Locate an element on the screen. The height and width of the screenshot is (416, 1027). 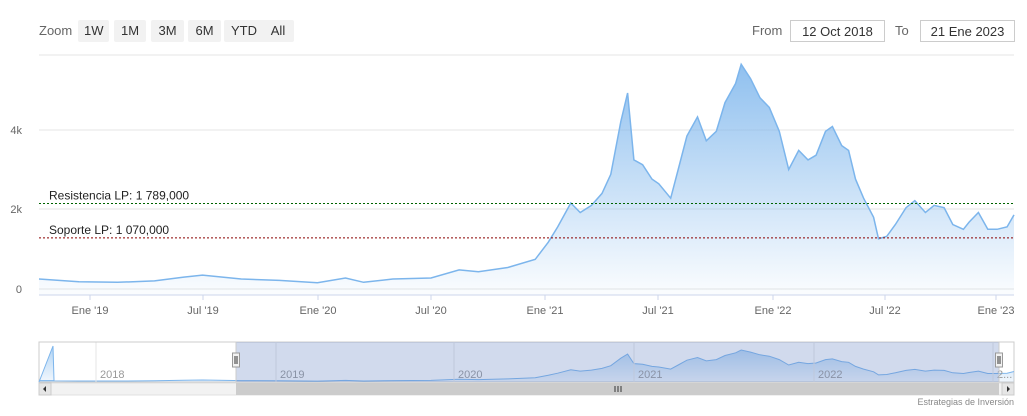
x-tick-label: Ene '23 is located at coordinates (996, 311).